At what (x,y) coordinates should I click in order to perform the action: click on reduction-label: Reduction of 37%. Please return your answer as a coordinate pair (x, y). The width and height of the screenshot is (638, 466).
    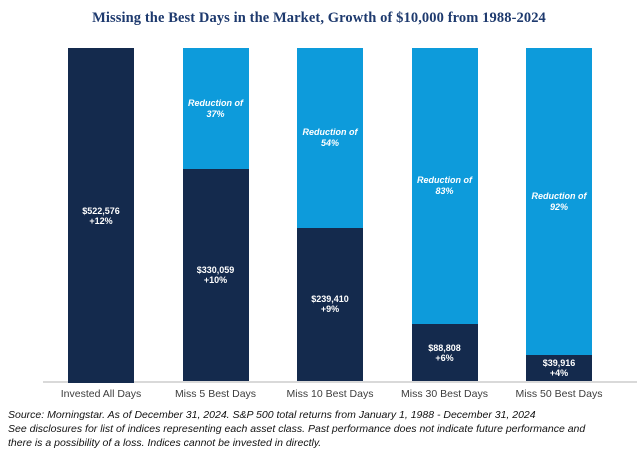
    Looking at the image, I should click on (215, 109).